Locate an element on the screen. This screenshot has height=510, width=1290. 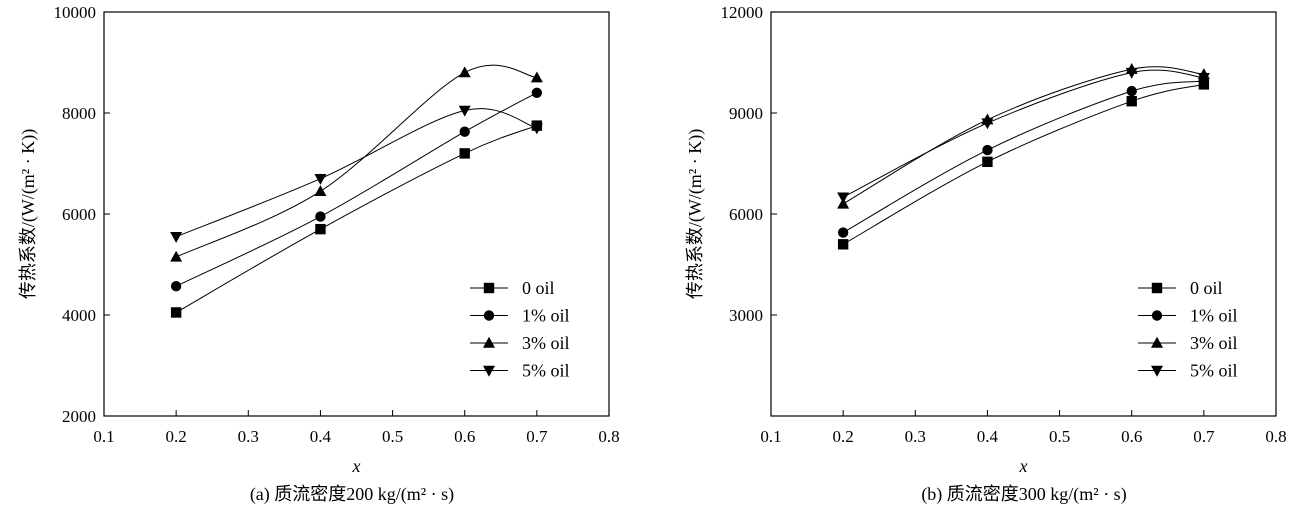
y-tick-label: 2000 is located at coordinates (79, 416).